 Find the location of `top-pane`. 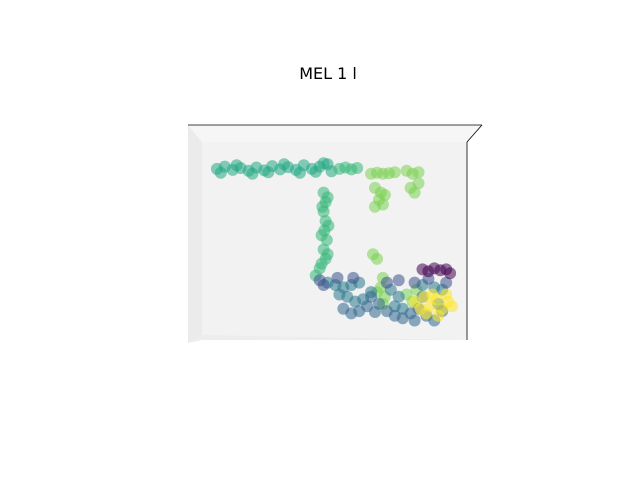

top-pane is located at coordinates (335, 133).